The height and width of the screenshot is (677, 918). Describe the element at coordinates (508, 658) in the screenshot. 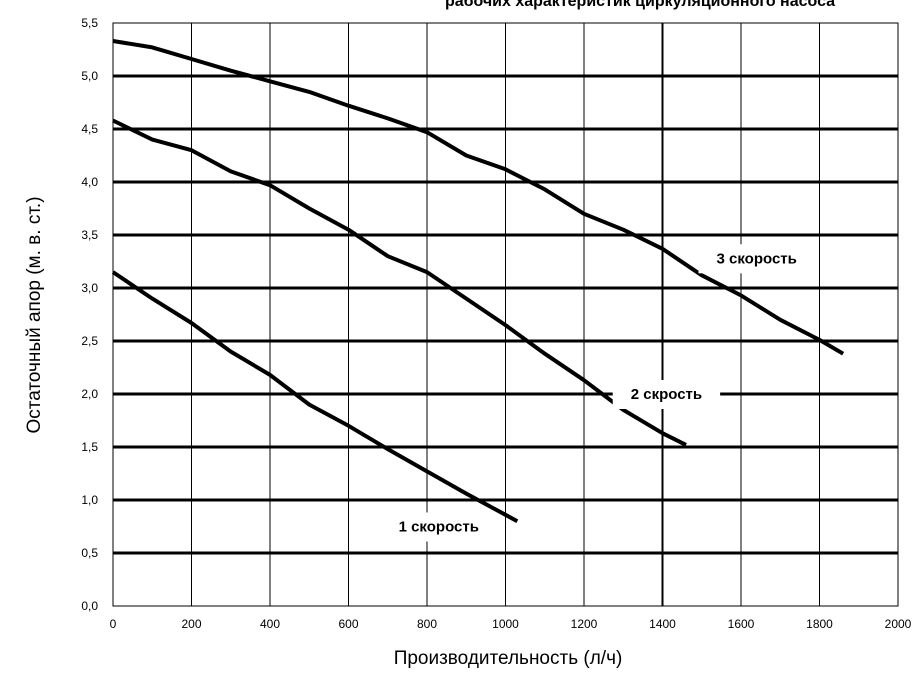

I see `x-axis-title: Производительность (л/ч)` at that location.